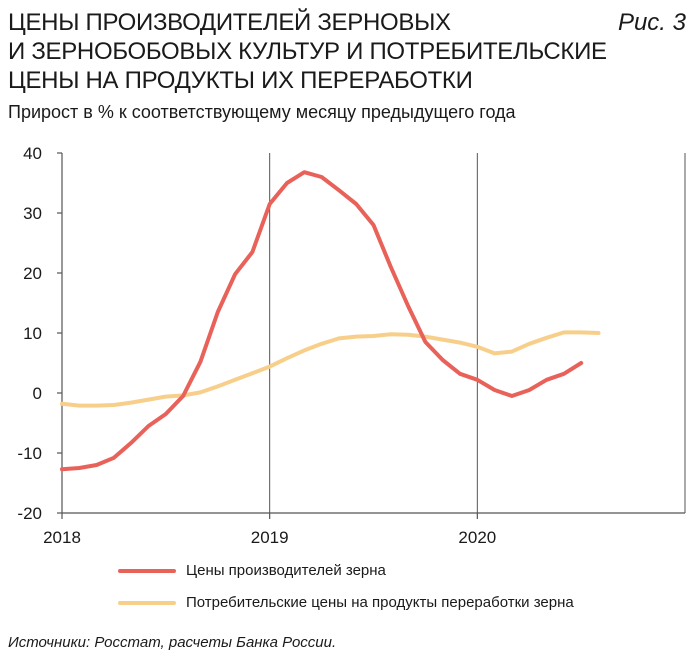 The width and height of the screenshot is (700, 664). I want to click on y-tick-label: -20, so click(29, 513).